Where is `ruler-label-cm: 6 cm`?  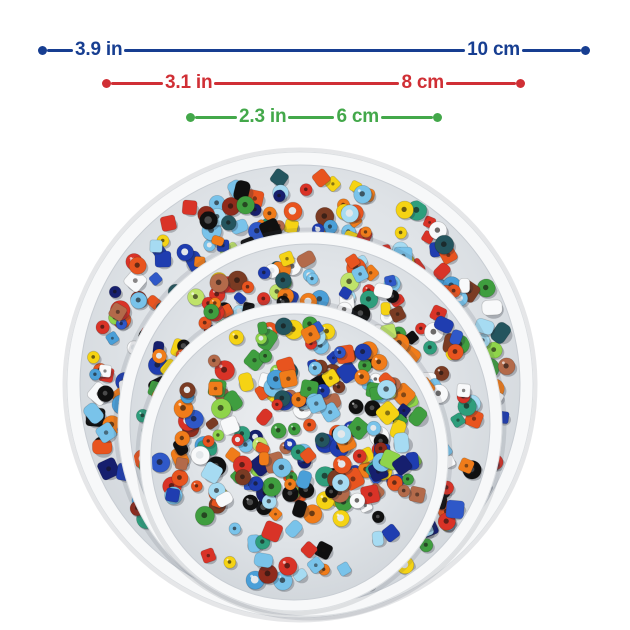
ruler-label-cm: 6 cm is located at coordinates (357, 116).